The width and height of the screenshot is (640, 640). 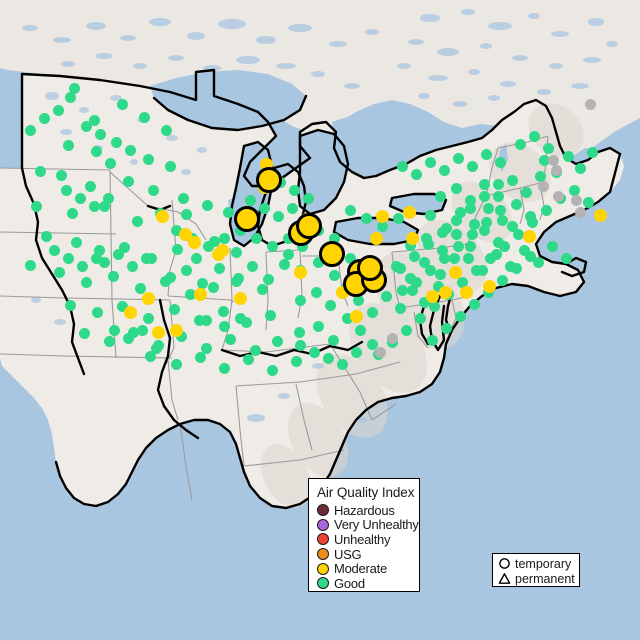 What do you see at coordinates (364, 554) in the screenshot?
I see `legend-item-usg: USG` at bounding box center [364, 554].